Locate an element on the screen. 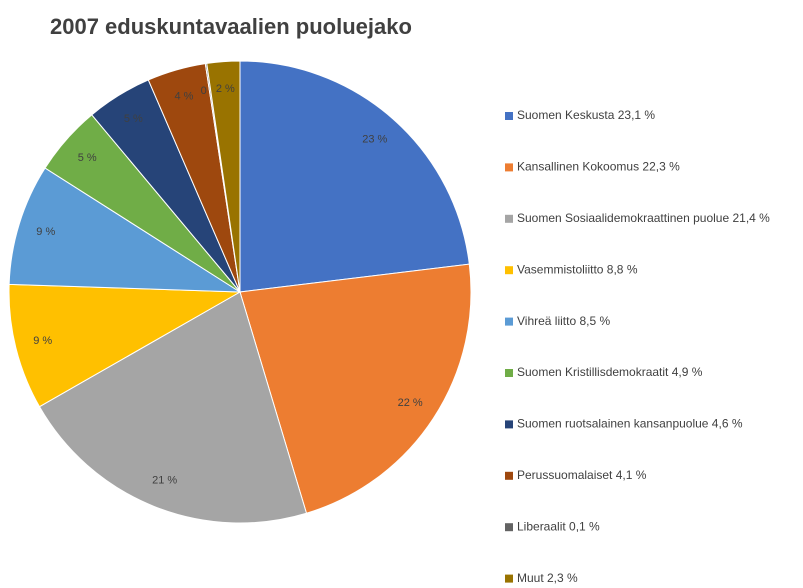  legend-label: Kansallinen Kokoomus 22,3 % is located at coordinates (598, 167).